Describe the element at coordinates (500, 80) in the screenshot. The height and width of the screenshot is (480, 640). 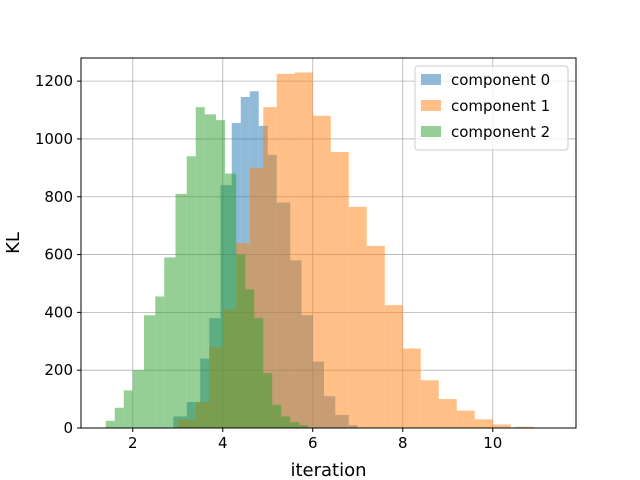
I see `legend-label: component 0` at that location.